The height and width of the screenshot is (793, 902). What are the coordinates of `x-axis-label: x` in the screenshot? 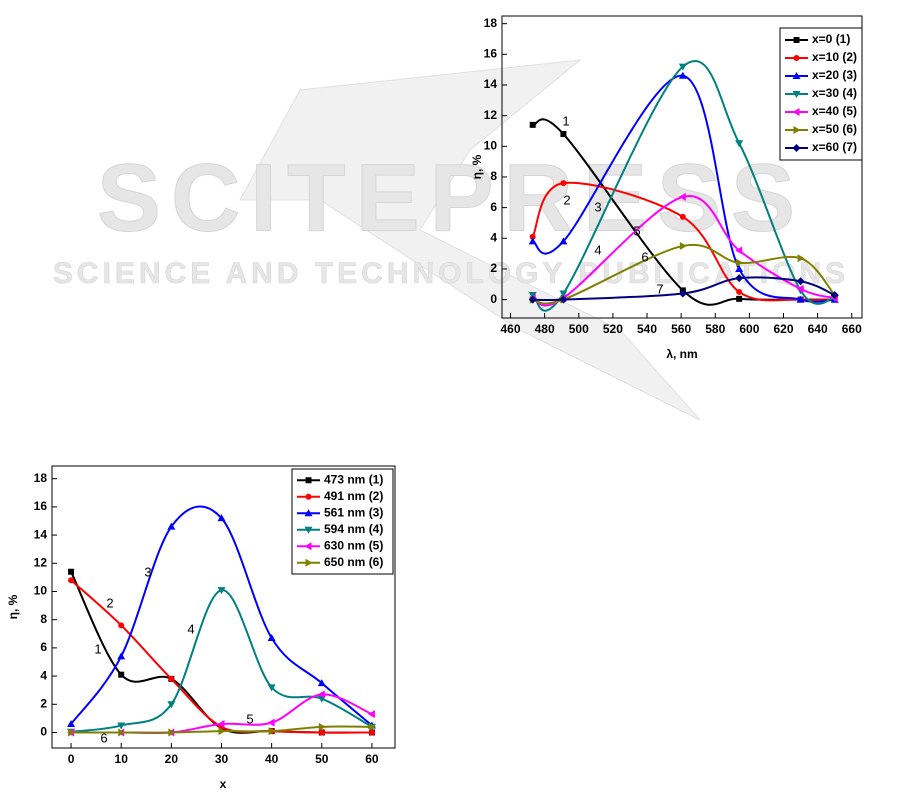 It's located at (223, 784).